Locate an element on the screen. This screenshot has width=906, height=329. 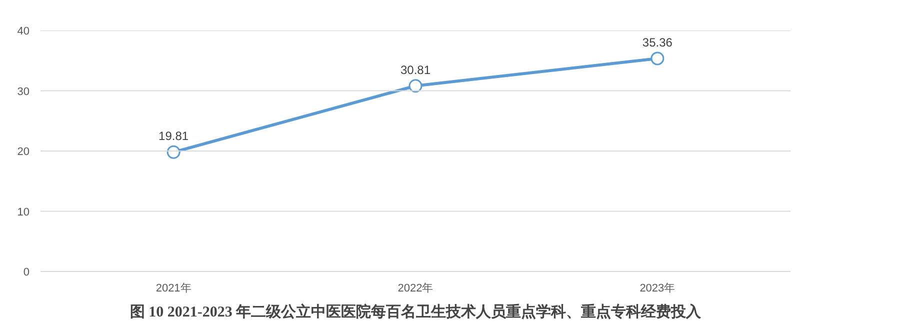
data-label: 35.36 is located at coordinates (657, 42).